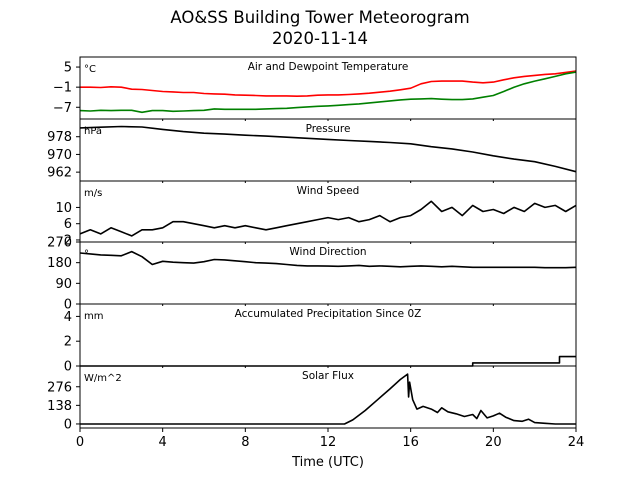 Image resolution: width=640 pixels, height=480 pixels. Describe the element at coordinates (59, 155) in the screenshot. I see `y-tick-label: 970` at that location.